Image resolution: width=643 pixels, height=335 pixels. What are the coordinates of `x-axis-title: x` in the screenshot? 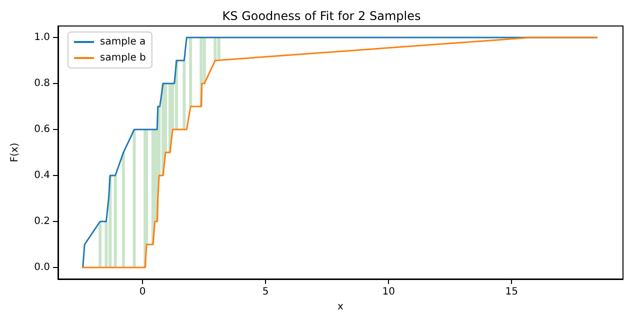 It's located at (341, 306).